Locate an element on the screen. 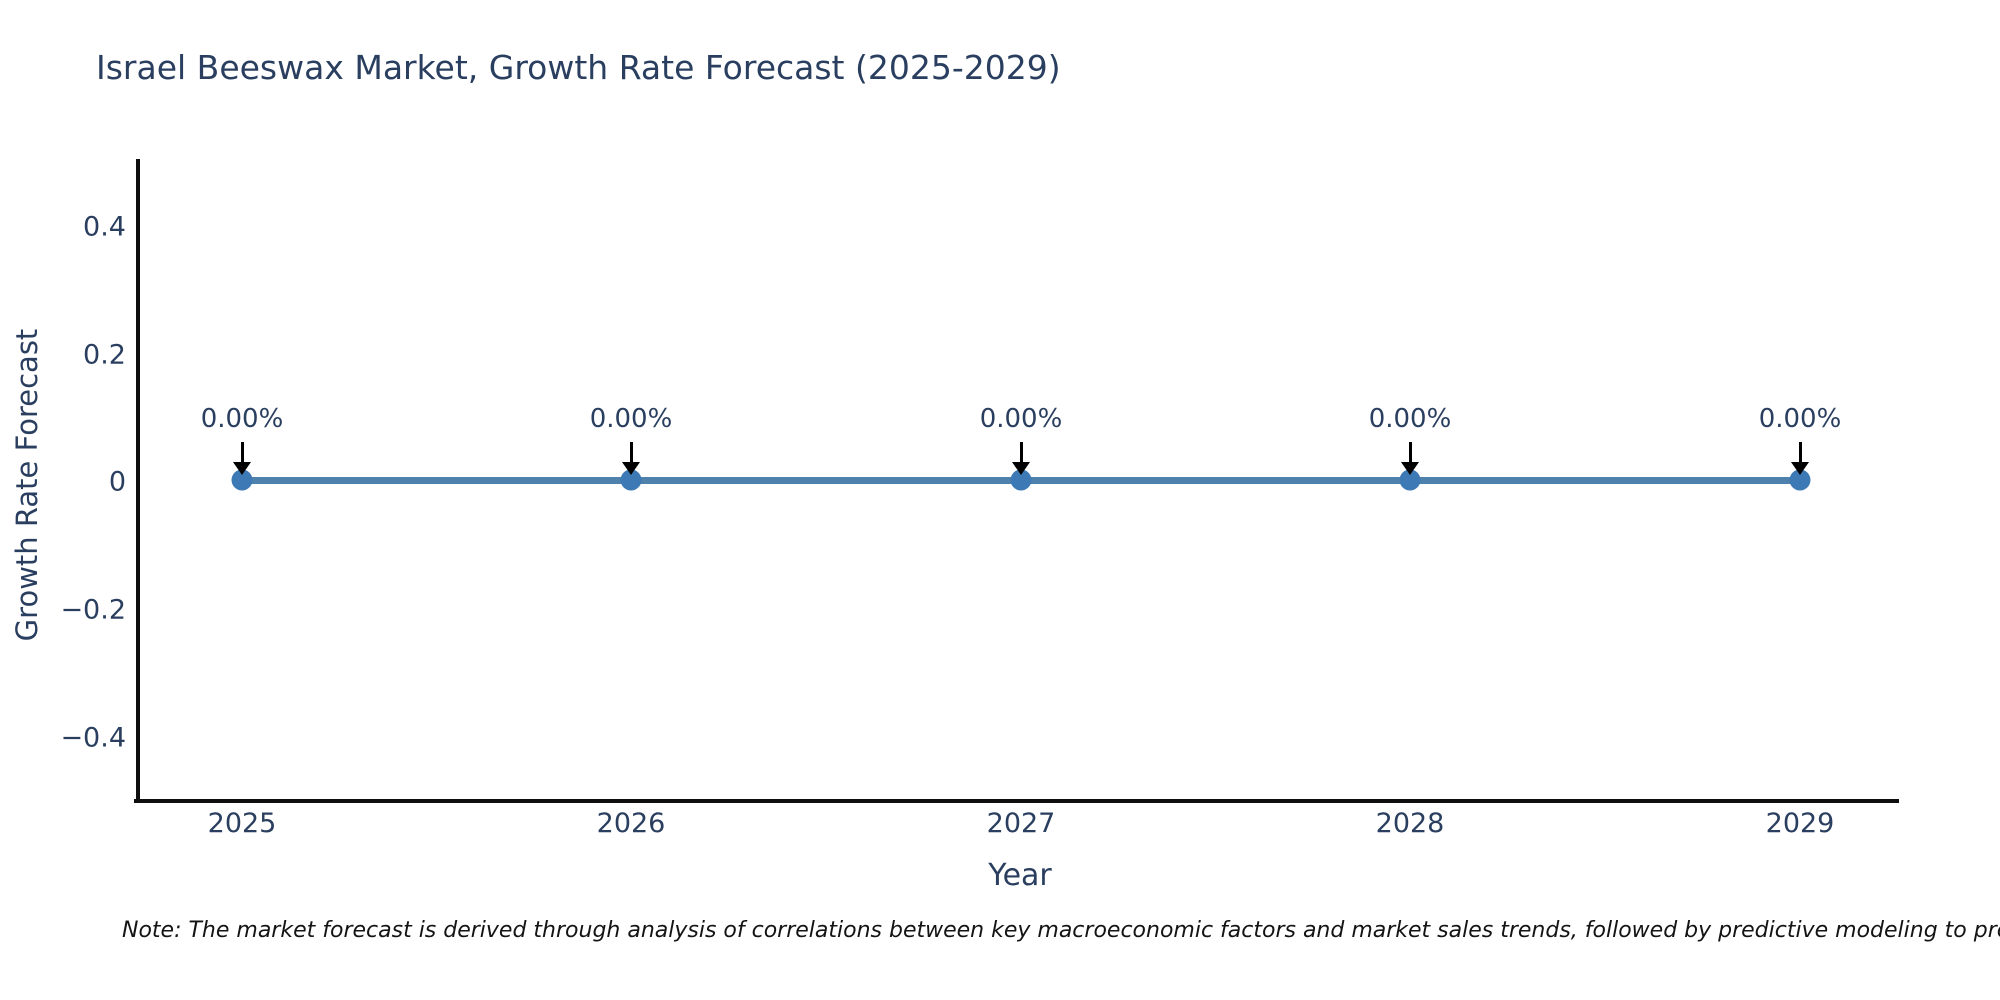 The height and width of the screenshot is (1000, 2000). y-tick-label: 0.4 is located at coordinates (104, 227).